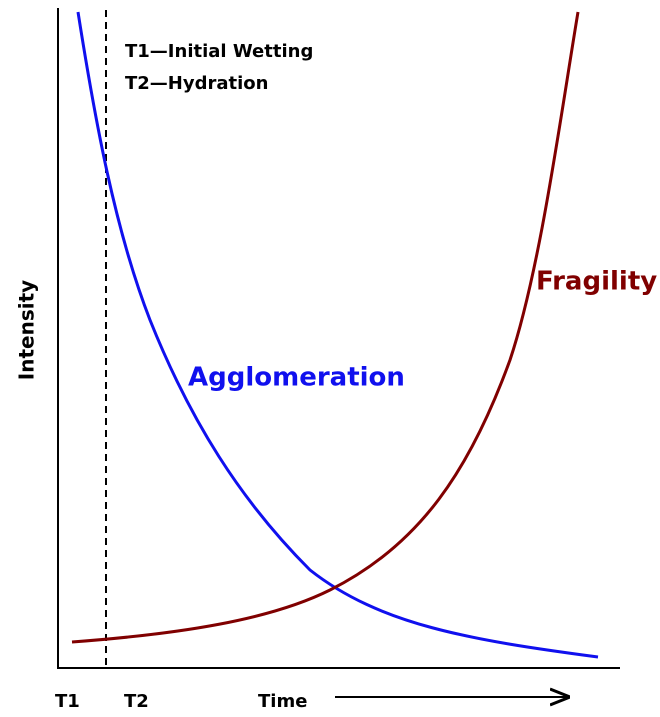 The width and height of the screenshot is (660, 717). Describe the element at coordinates (136, 701) in the screenshot. I see `t2-marker: T2` at that location.